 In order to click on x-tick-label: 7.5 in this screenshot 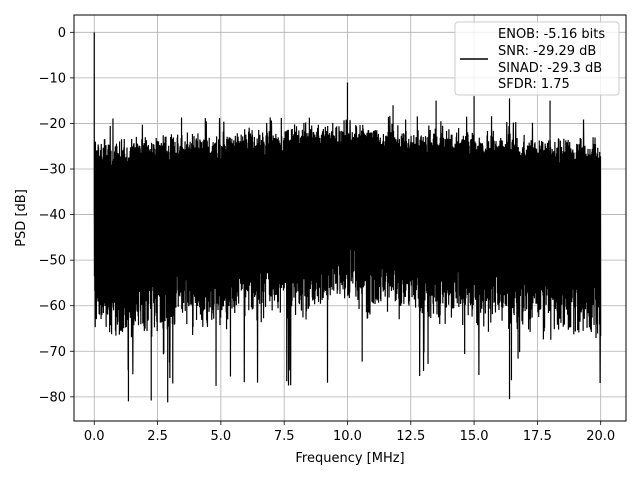, I will do `click(284, 436)`.